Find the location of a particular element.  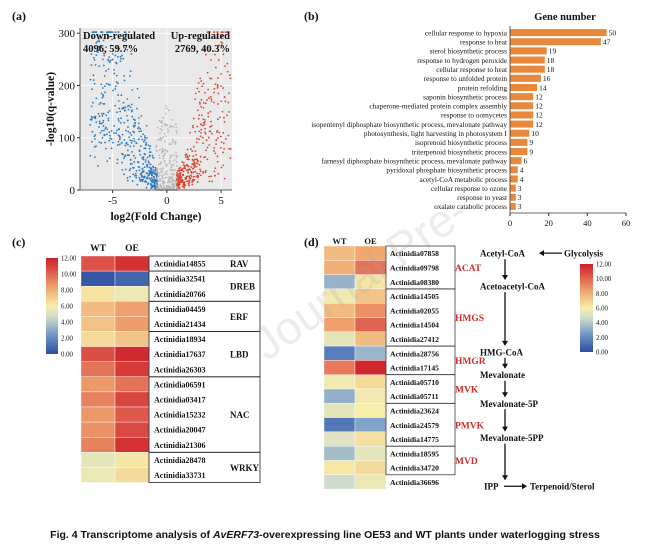

pathway-arrowhead is located at coordinates (505, 395).